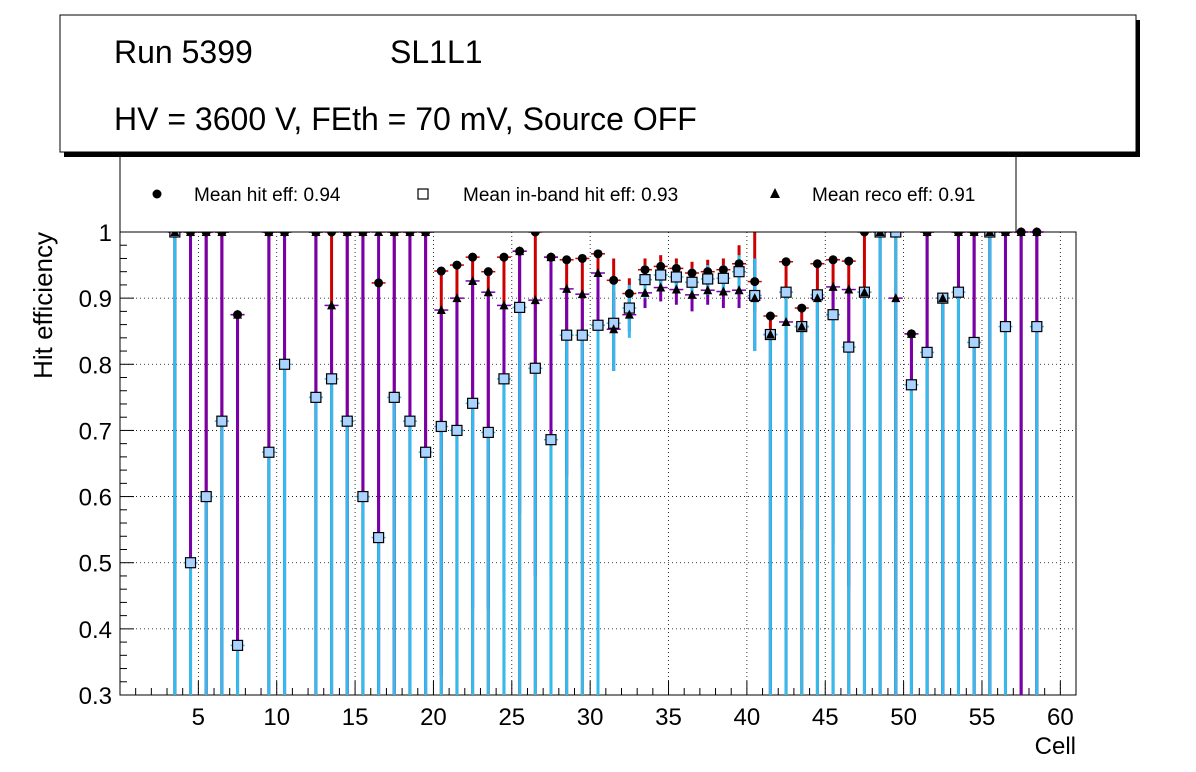  I want to click on x-tick-label: 30, so click(590, 717).